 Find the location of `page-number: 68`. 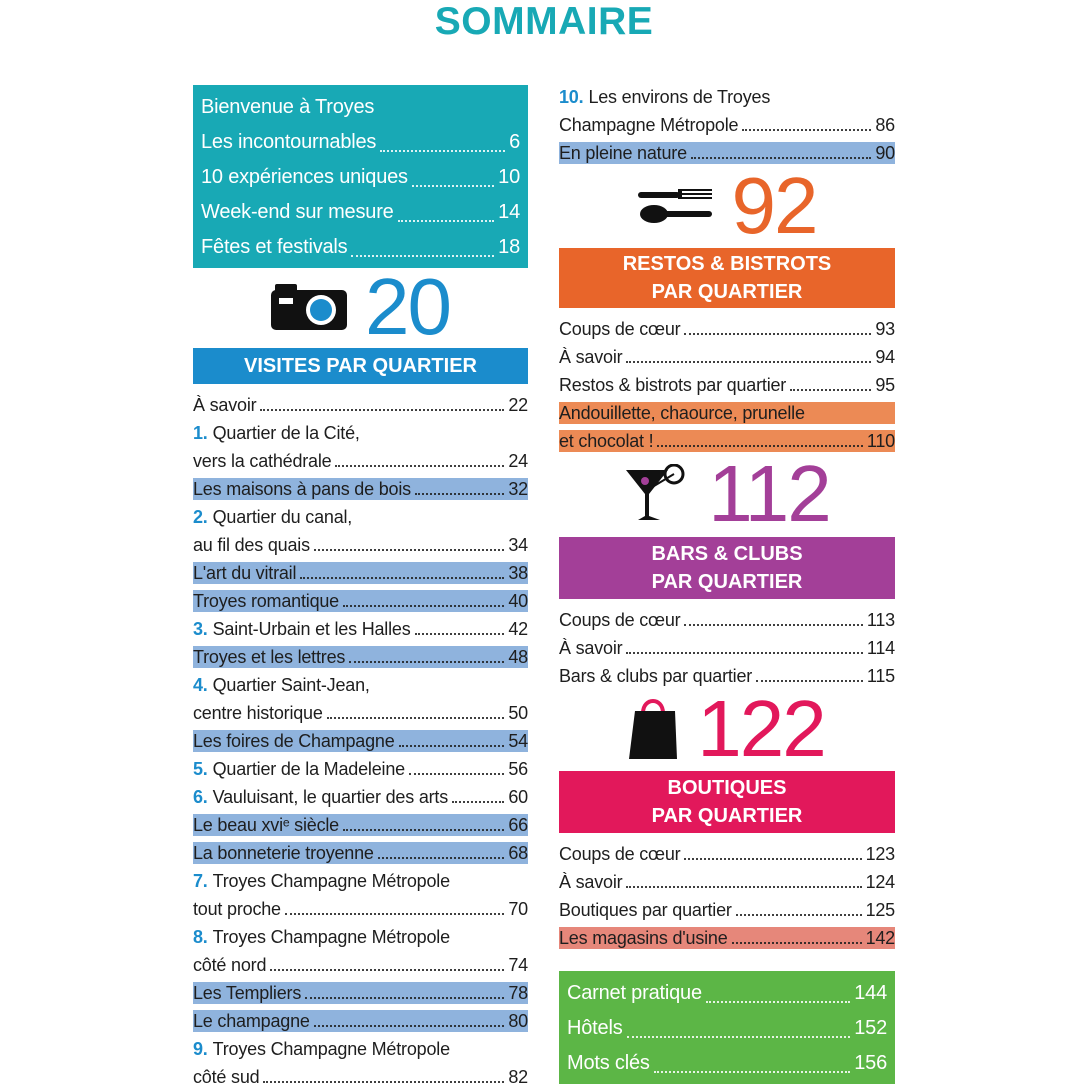

page-number: 68 is located at coordinates (518, 853).